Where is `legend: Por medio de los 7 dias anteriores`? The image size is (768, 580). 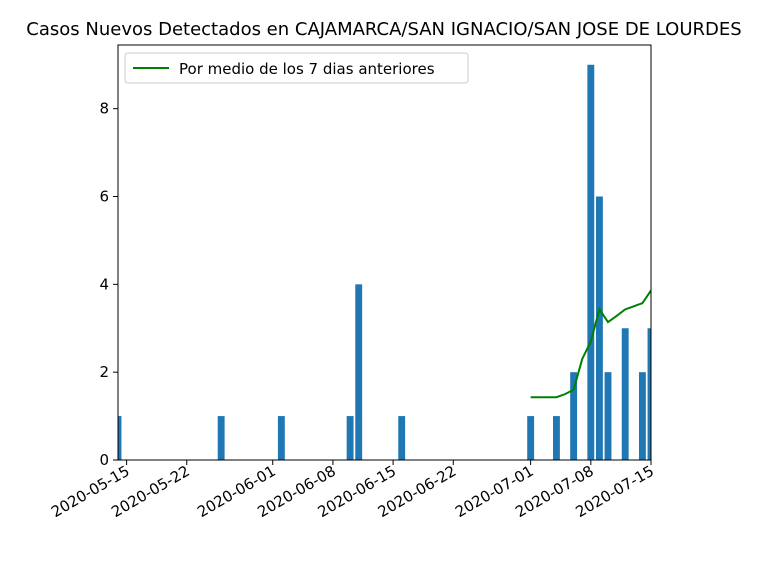
legend: Por medio de los 7 dias anteriores is located at coordinates (296, 68).